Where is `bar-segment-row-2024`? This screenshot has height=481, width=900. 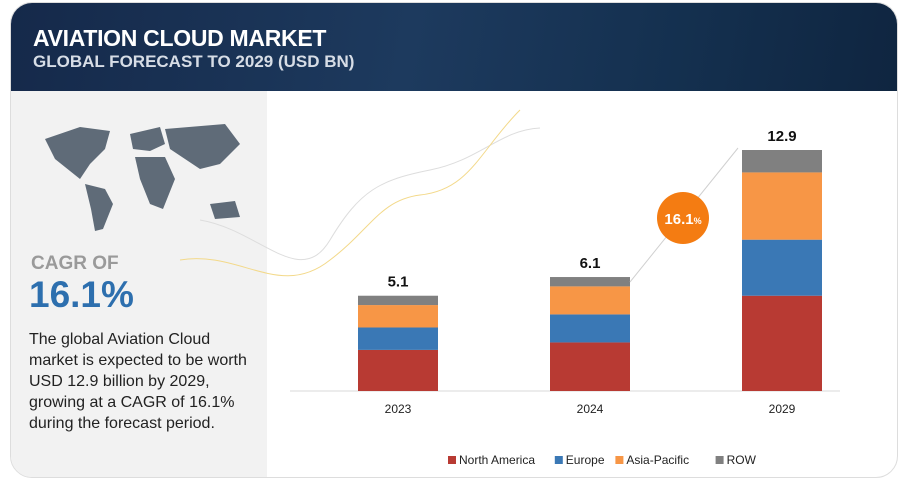 bar-segment-row-2024 is located at coordinates (590, 282).